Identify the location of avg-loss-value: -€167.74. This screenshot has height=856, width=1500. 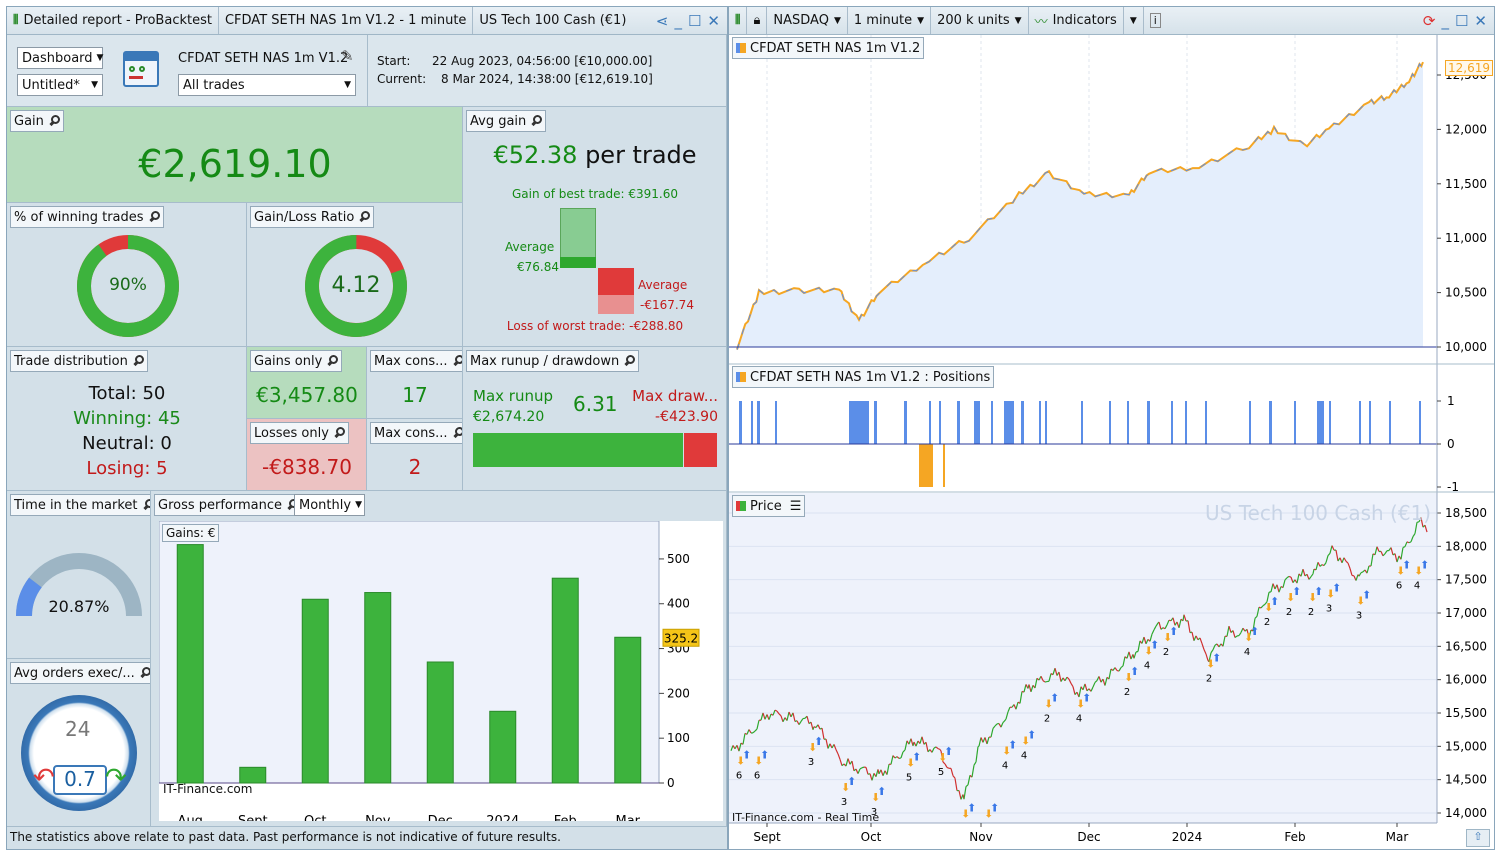
(667, 305).